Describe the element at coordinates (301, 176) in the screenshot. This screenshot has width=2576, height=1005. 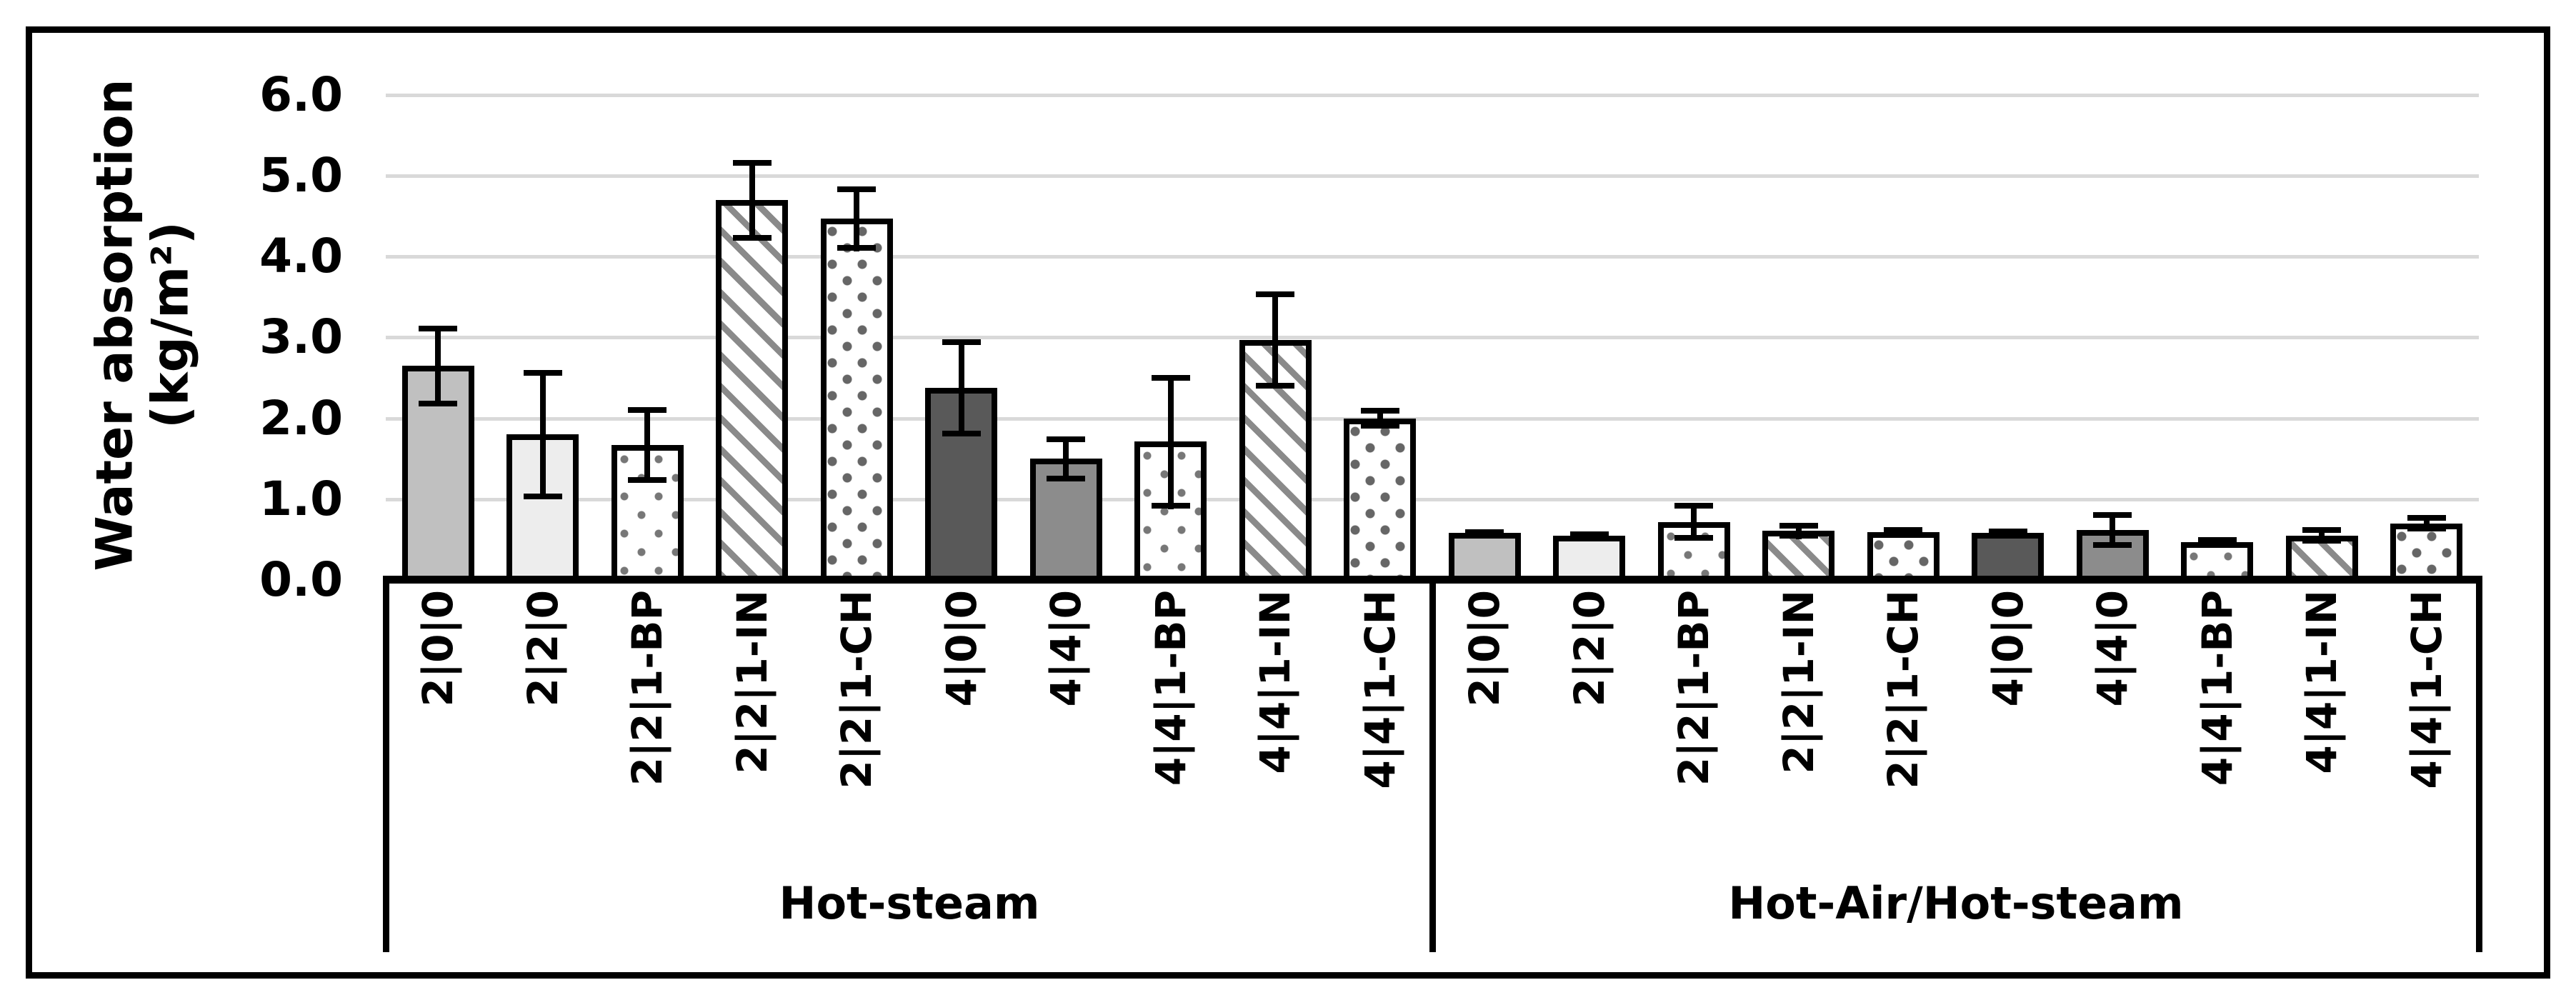
I see `y-axis-tick-label: 5.0` at that location.